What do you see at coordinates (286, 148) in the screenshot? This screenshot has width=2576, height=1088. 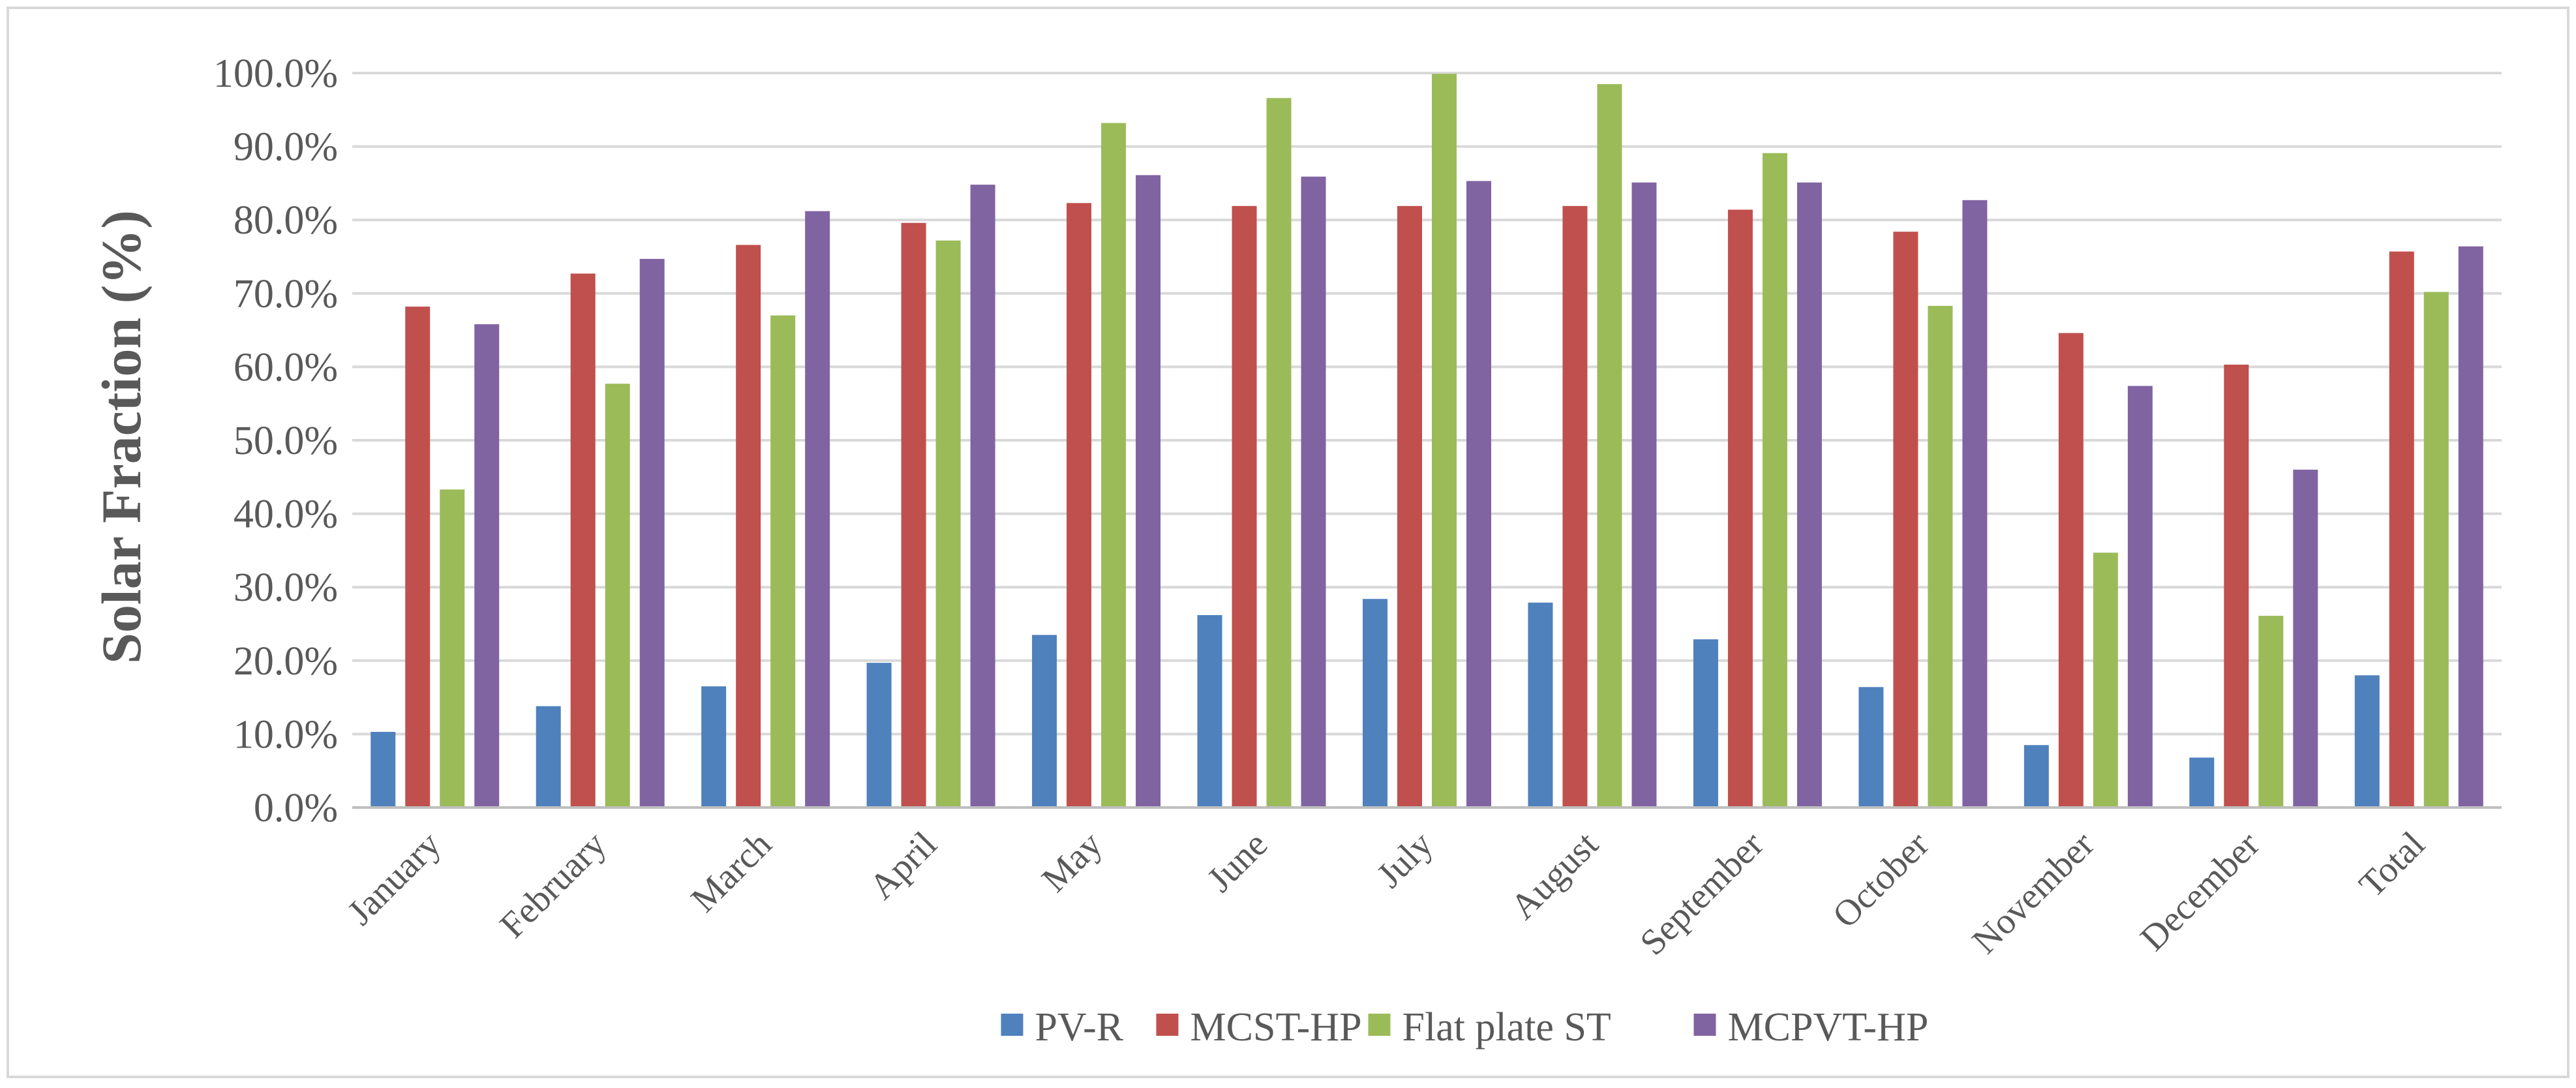 I see `y-tick-label: 90.0%` at bounding box center [286, 148].